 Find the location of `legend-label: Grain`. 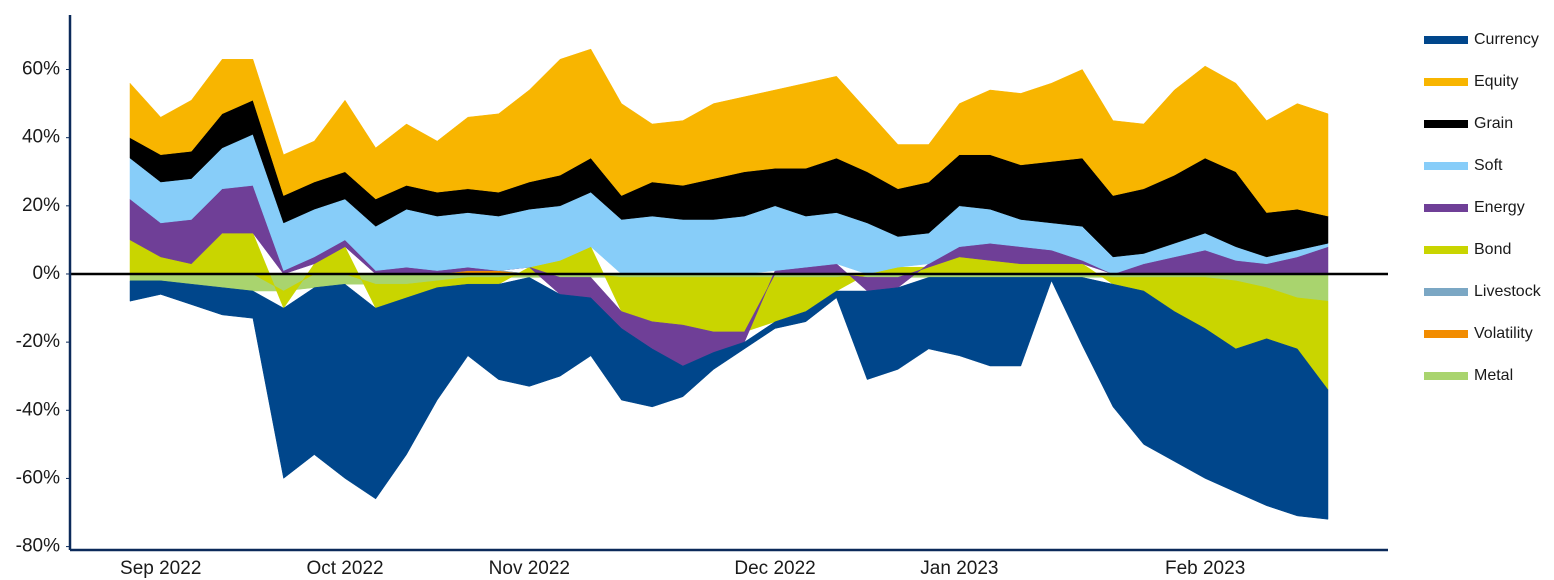

legend-label: Grain is located at coordinates (1493, 123).